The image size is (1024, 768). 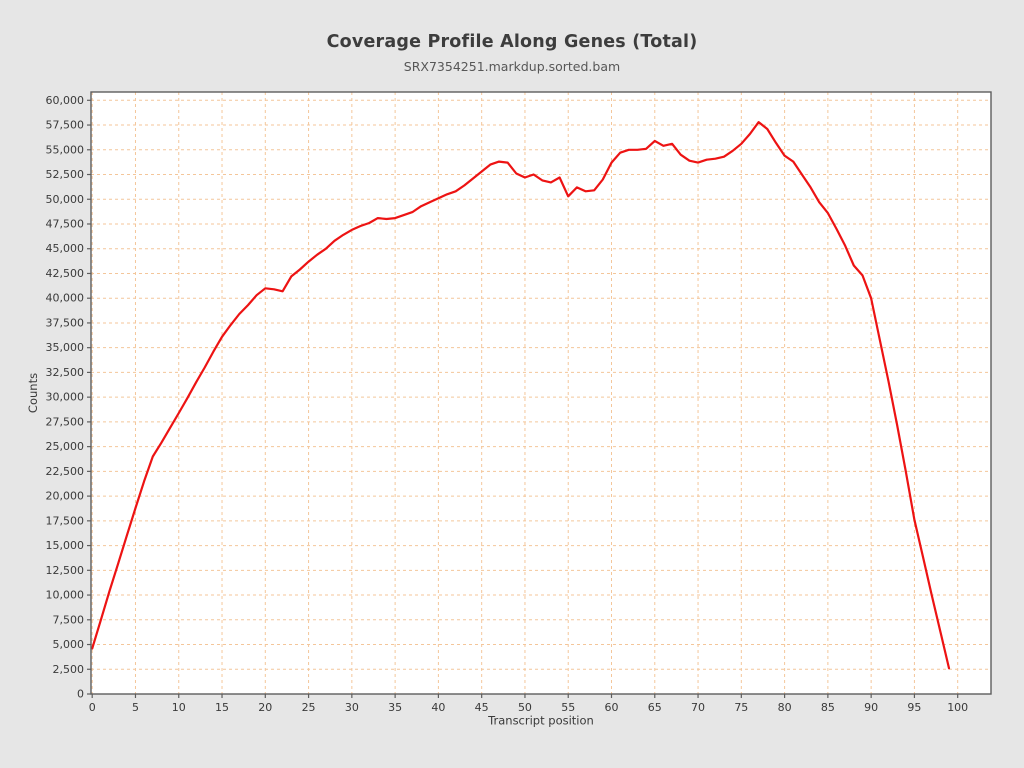 What do you see at coordinates (65, 446) in the screenshot?
I see `y-tick-label: 25,000` at bounding box center [65, 446].